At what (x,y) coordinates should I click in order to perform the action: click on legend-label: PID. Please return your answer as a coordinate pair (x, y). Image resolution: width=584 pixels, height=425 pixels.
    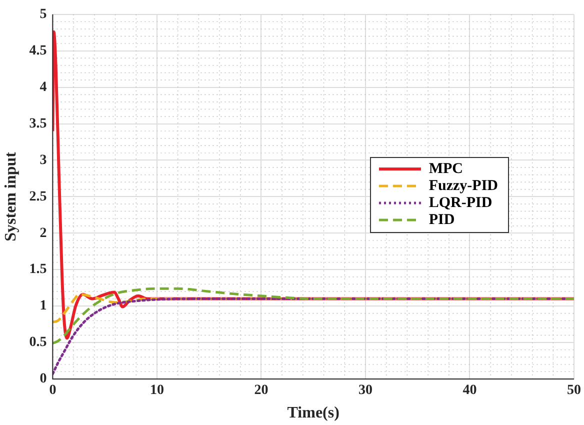
    Looking at the image, I should click on (441, 220).